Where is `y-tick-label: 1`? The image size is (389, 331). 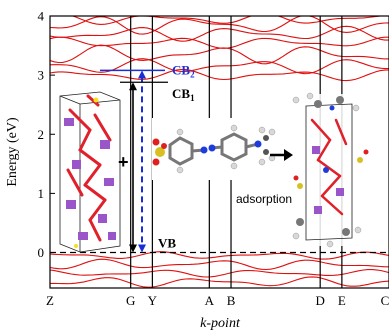
y-tick-label: 1 is located at coordinates (41, 193).